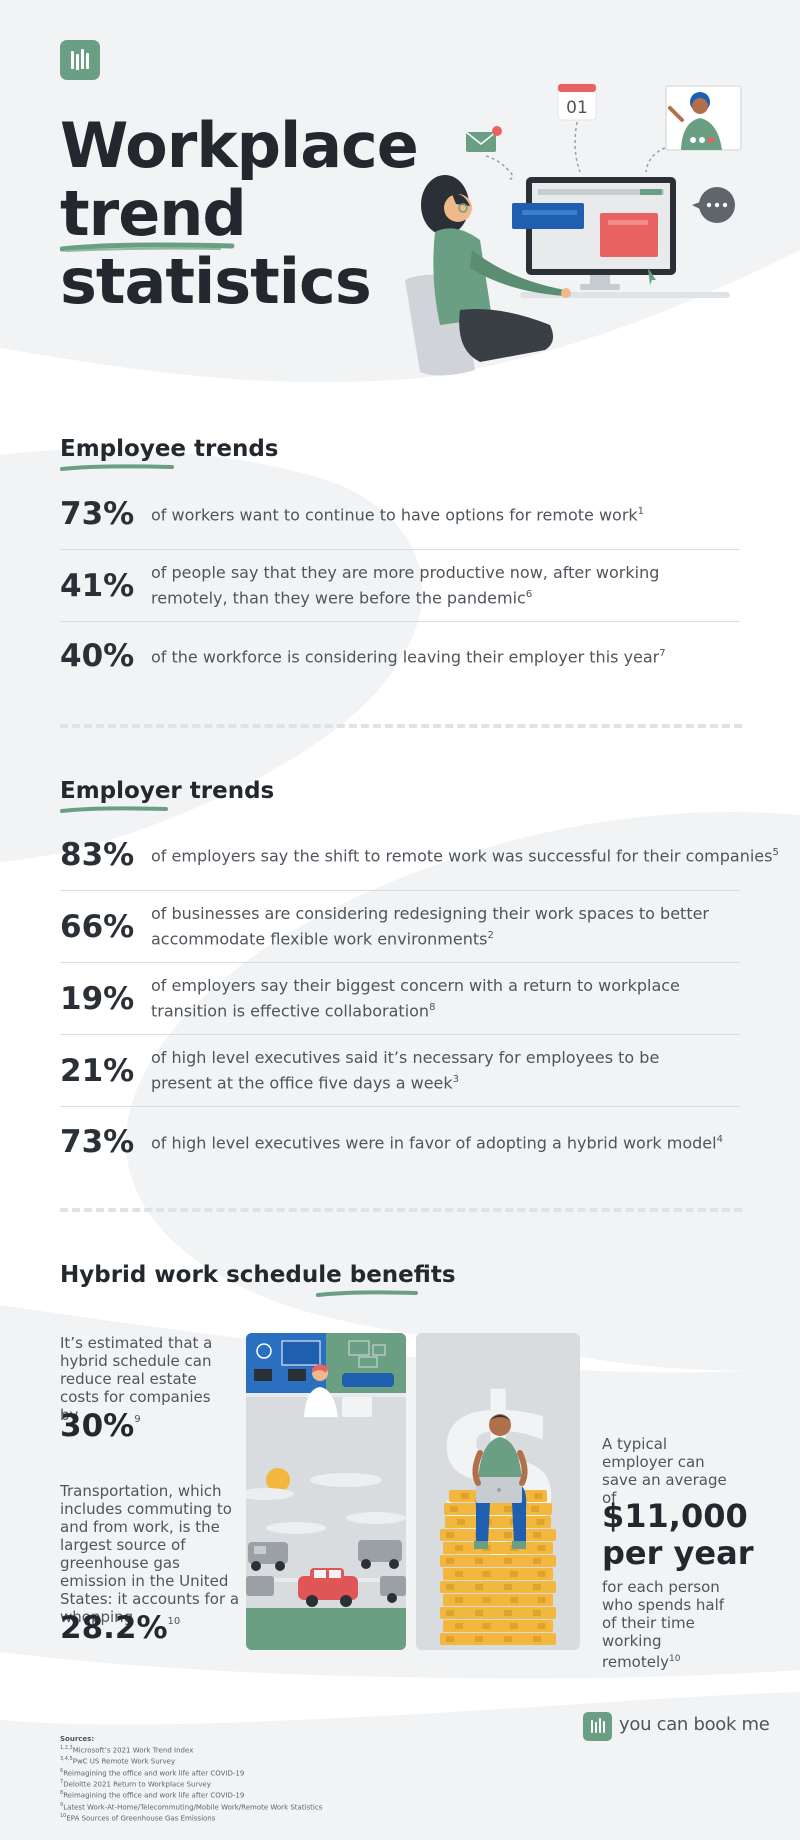  I want to click on title-underline, so click(147, 247).